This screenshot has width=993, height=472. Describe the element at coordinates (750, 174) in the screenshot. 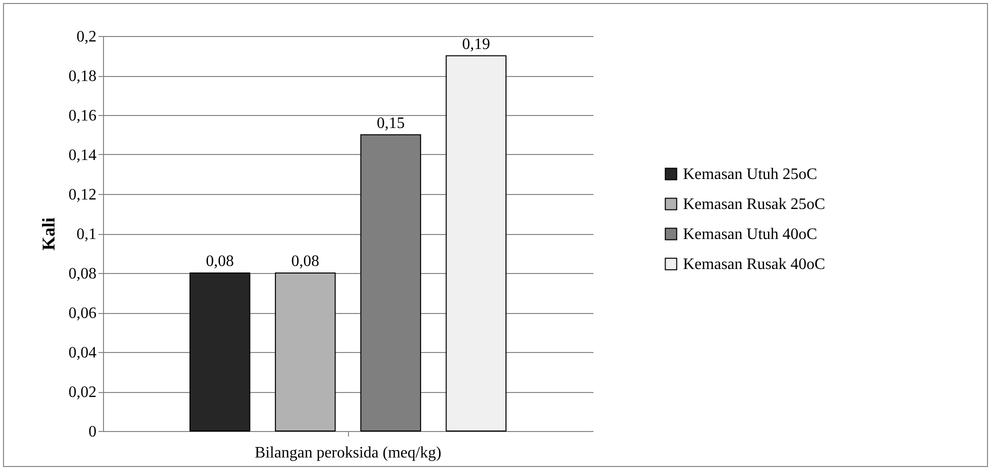

I see `legend-label: Kemasan Utuh 25oC` at that location.